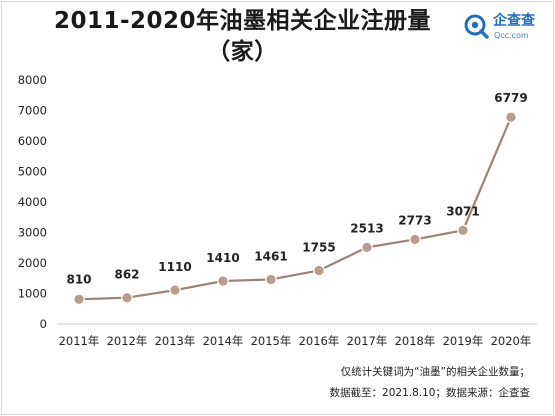 The image size is (555, 416). What do you see at coordinates (511, 35) in the screenshot?
I see `brand-domain: Qcc.com` at bounding box center [511, 35].